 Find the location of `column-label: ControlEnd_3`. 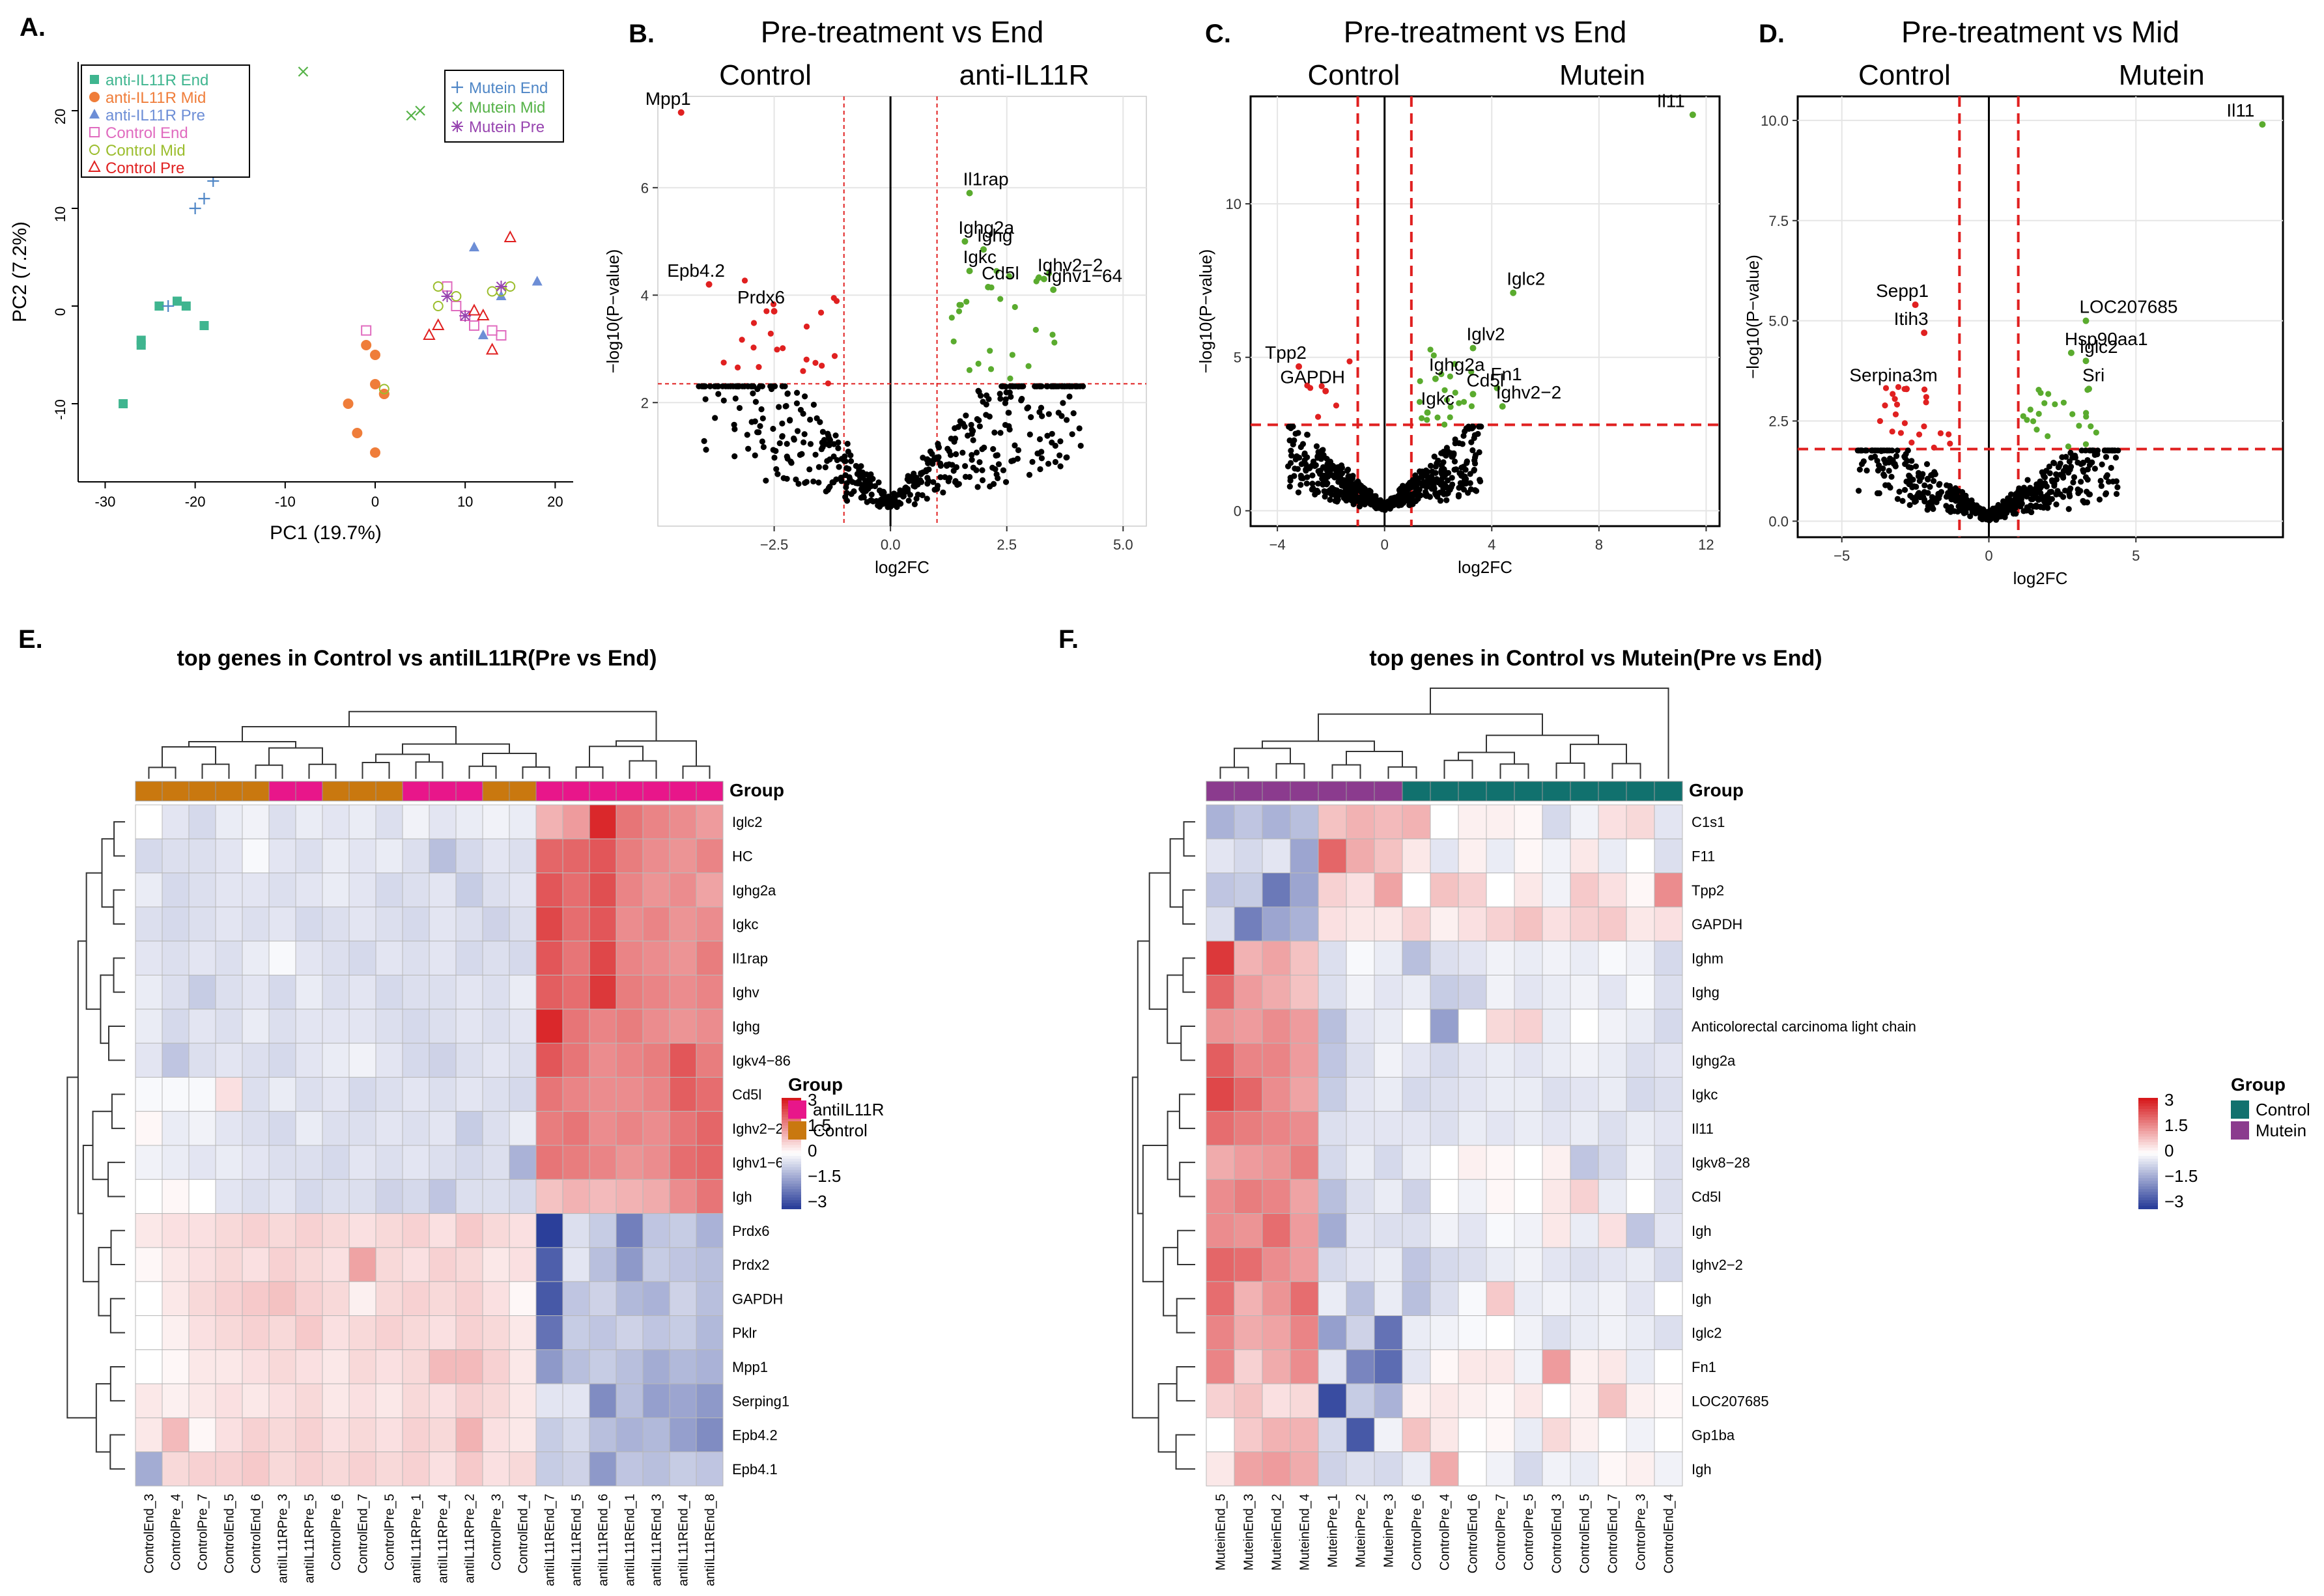

column-label: ControlEnd_3 is located at coordinates (150, 1534).